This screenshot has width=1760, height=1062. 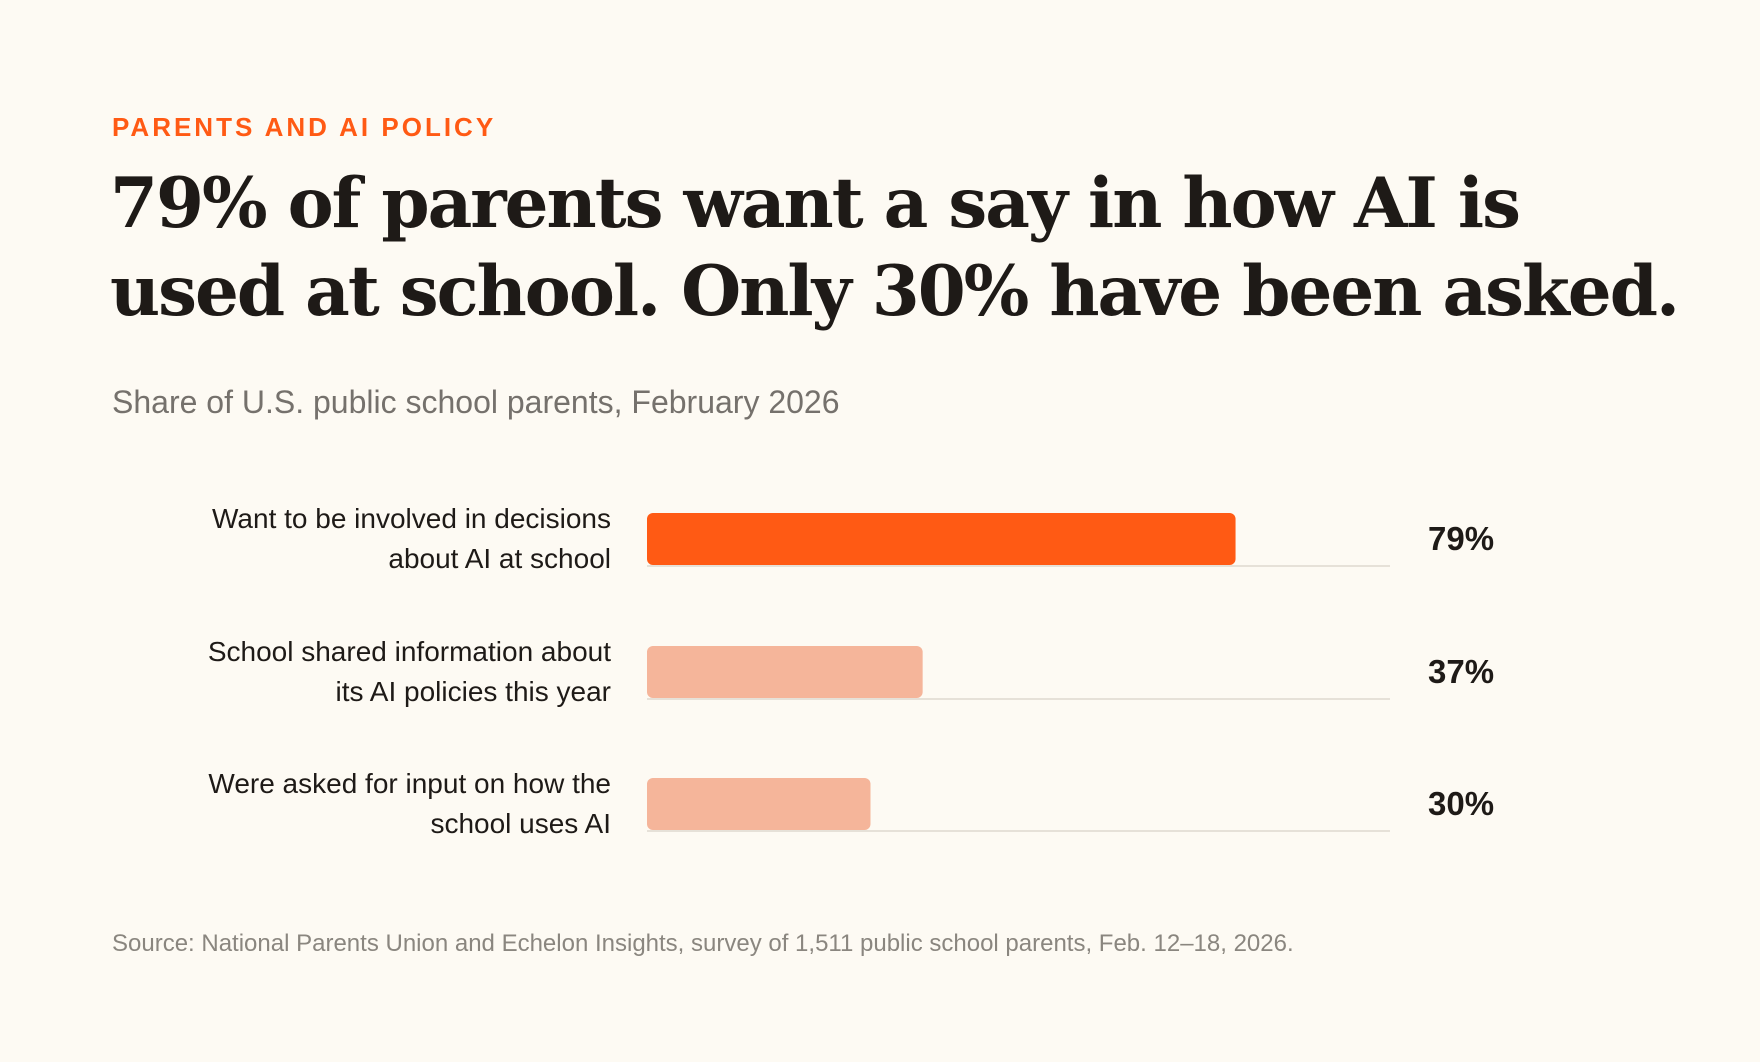 I want to click on value-label: 30%, so click(x=1461, y=803).